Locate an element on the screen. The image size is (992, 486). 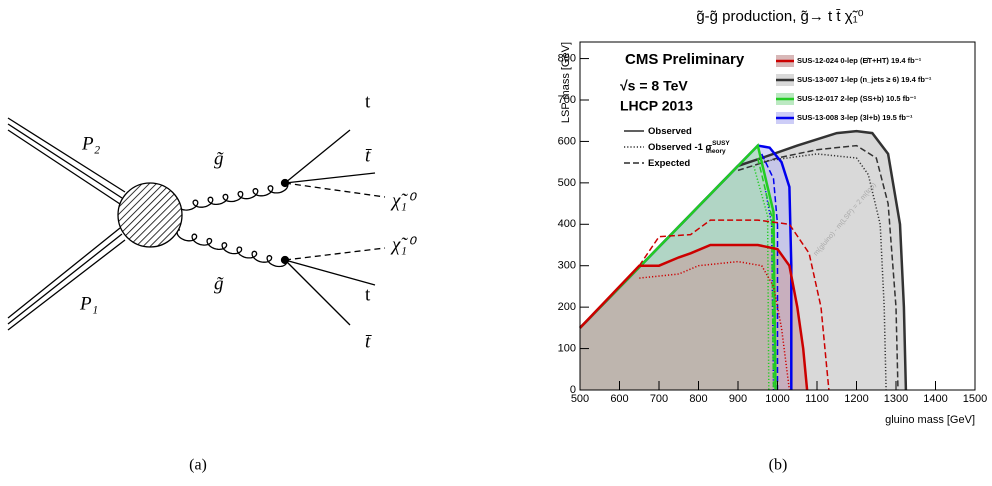
annotation: LHCP 2013 is located at coordinates (656, 106).